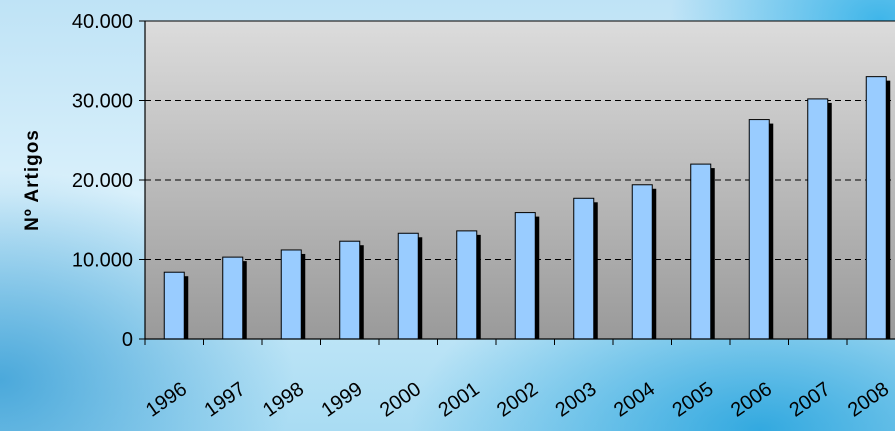  I want to click on bar-2006, so click(759, 229).